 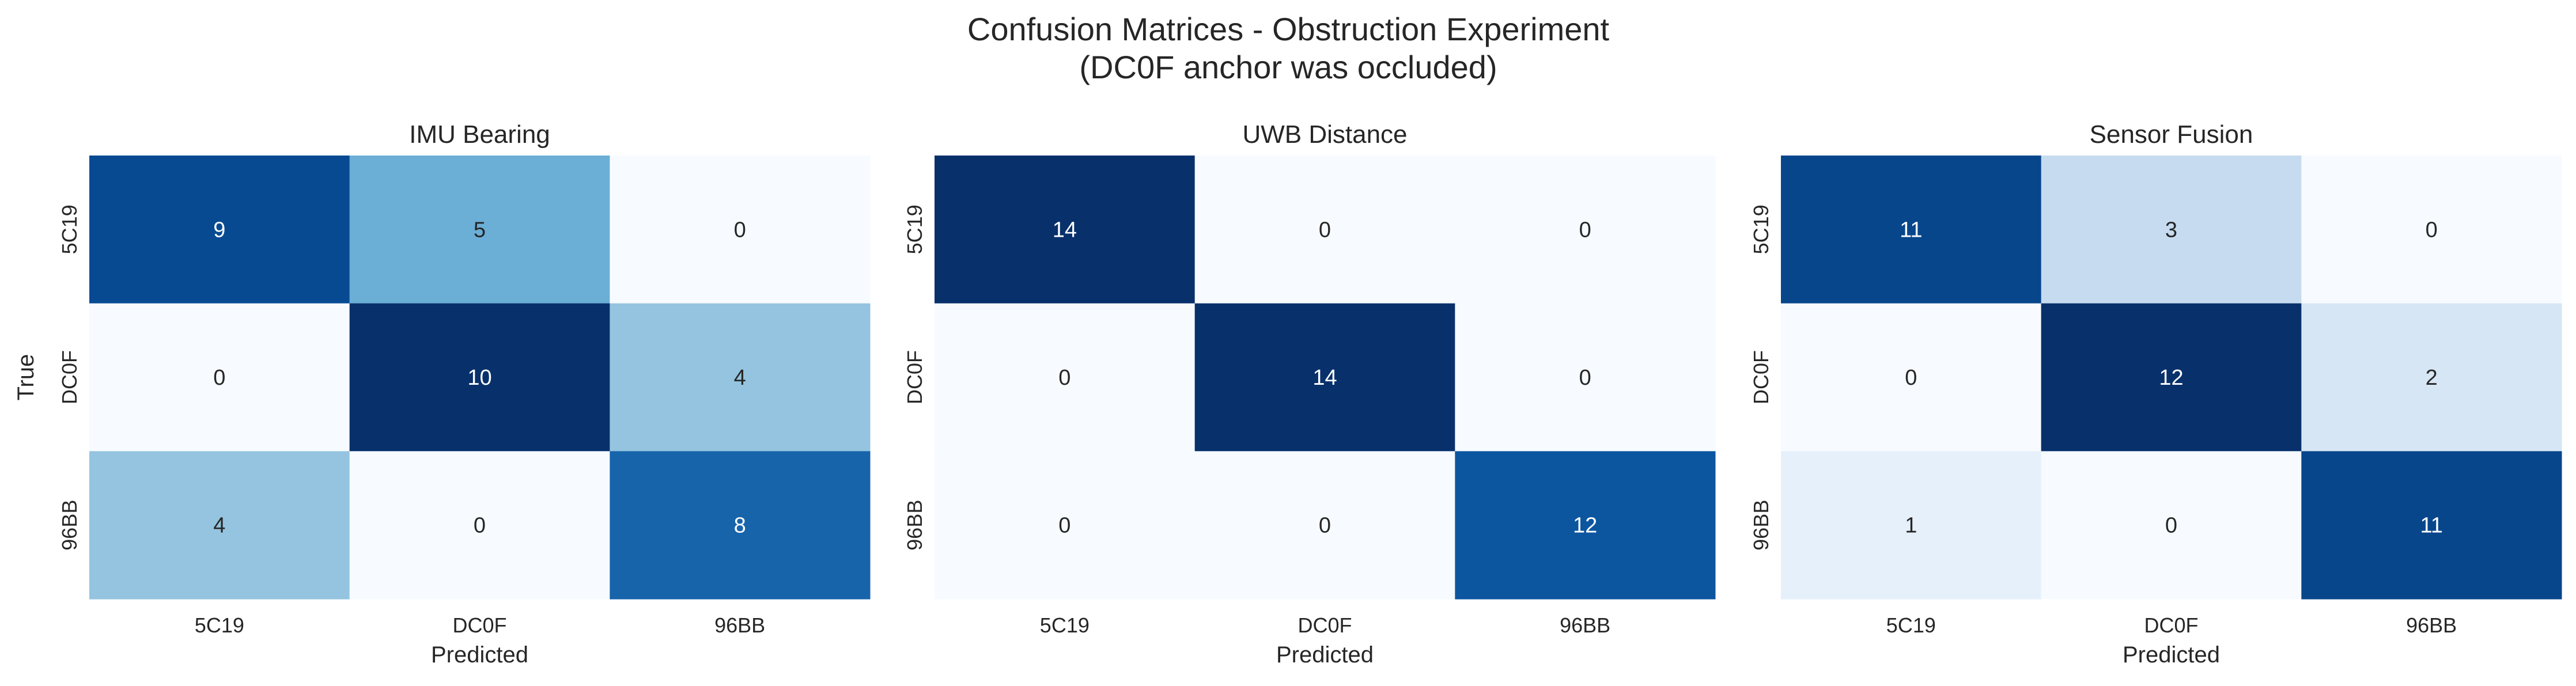 I want to click on cell-value-label: 1, so click(x=1911, y=526).